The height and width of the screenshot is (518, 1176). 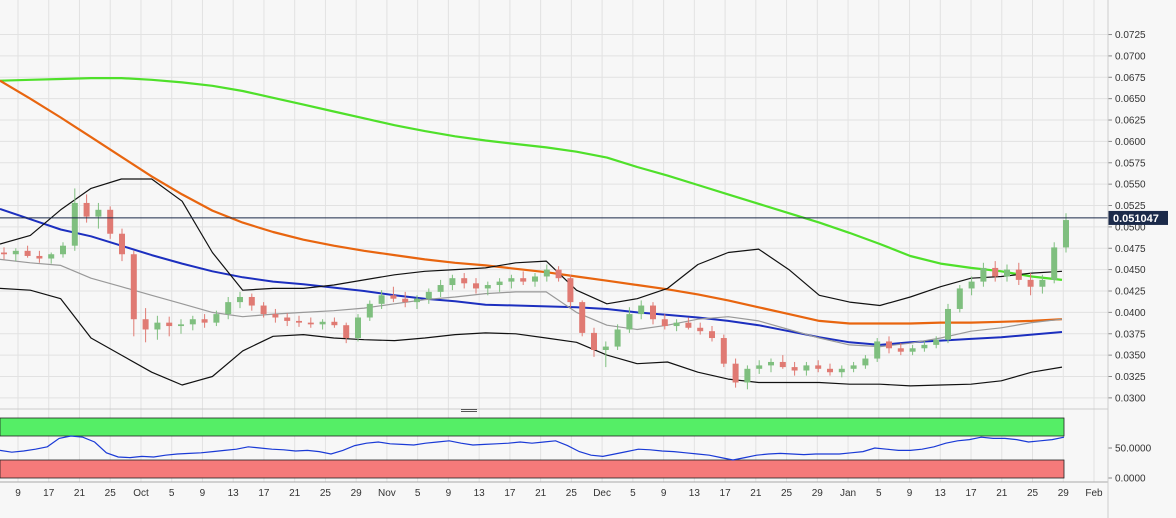 I want to click on price-tick-label: 0.0575, so click(x=1130, y=163).